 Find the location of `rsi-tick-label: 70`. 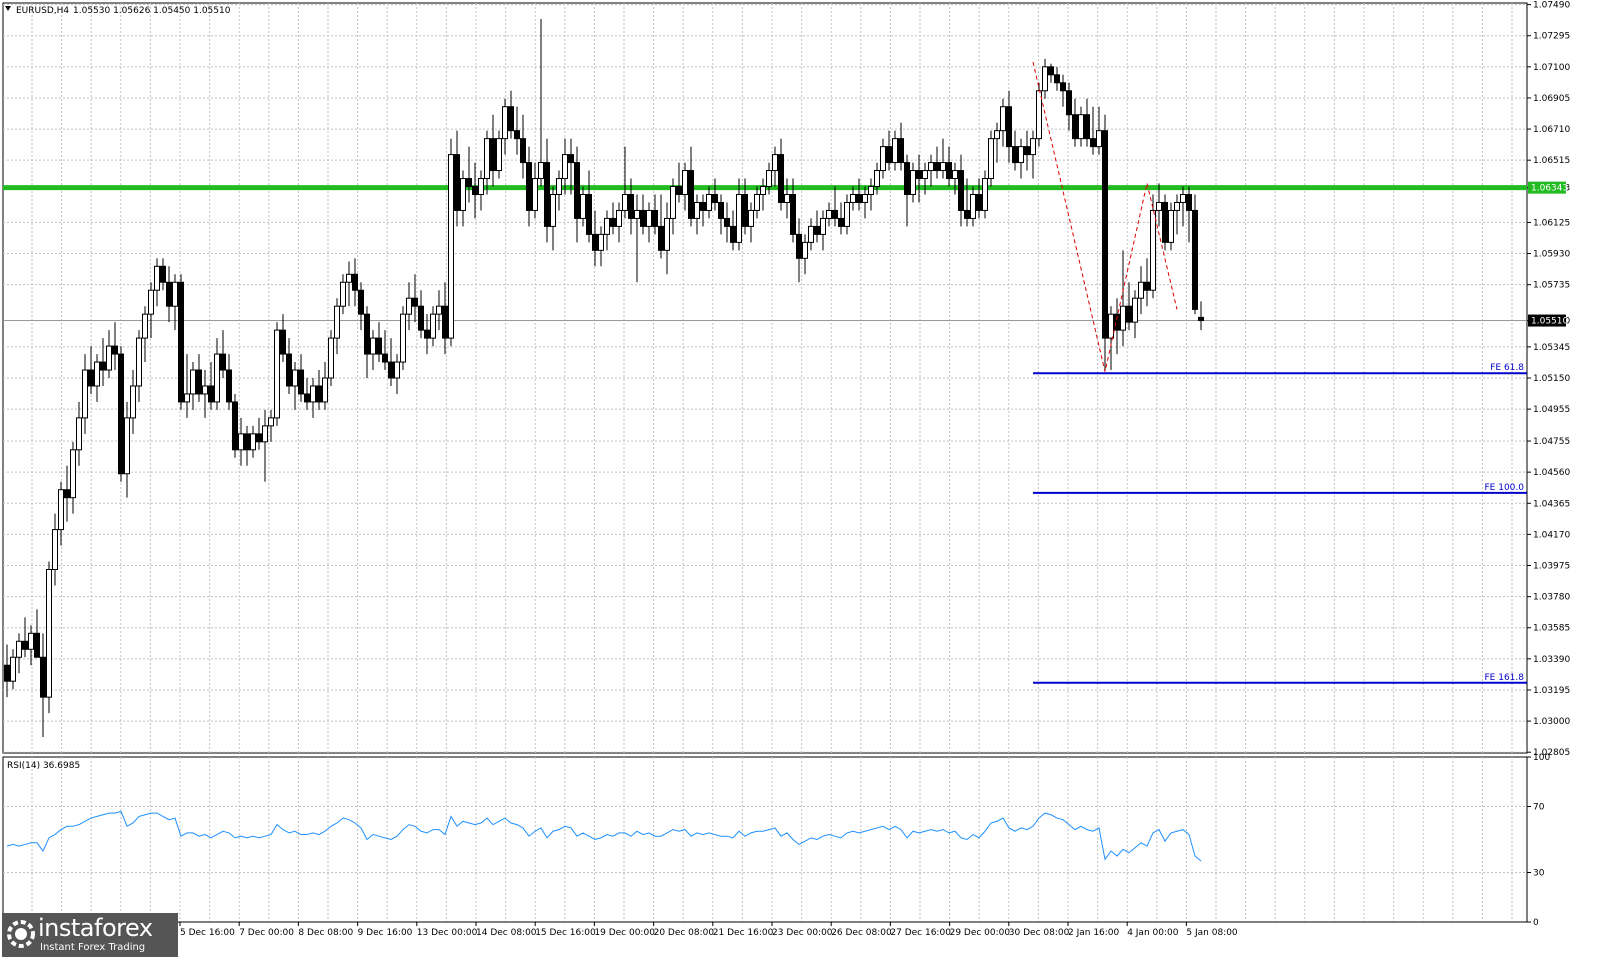

rsi-tick-label: 70 is located at coordinates (1539, 808).